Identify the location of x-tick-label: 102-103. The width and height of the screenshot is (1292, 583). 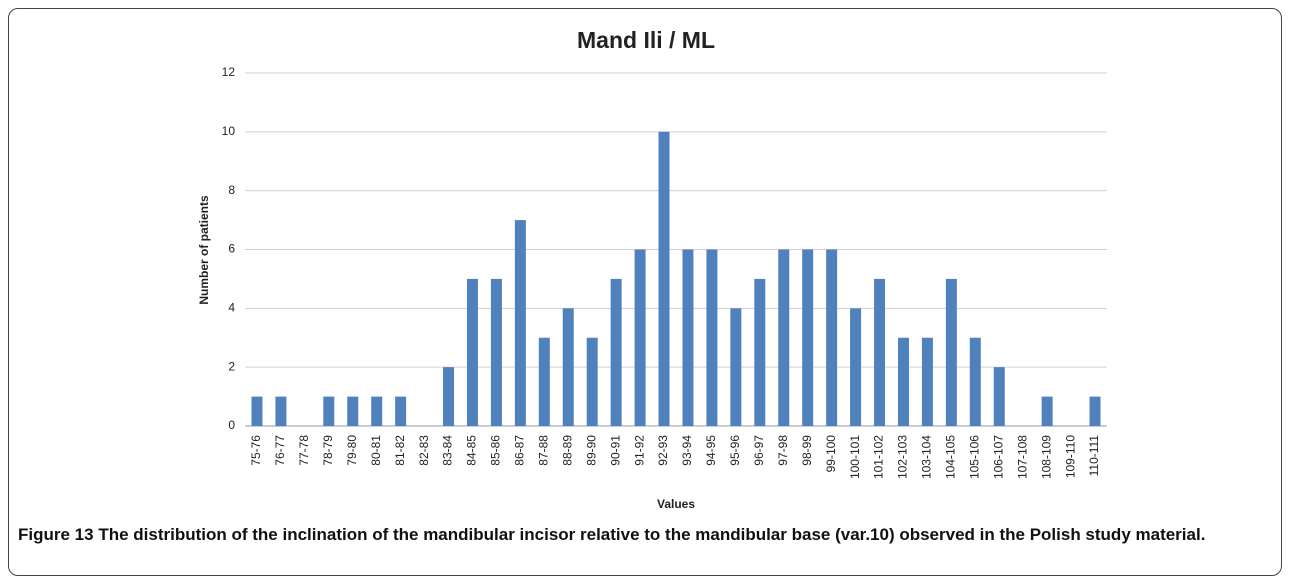
(903, 457).